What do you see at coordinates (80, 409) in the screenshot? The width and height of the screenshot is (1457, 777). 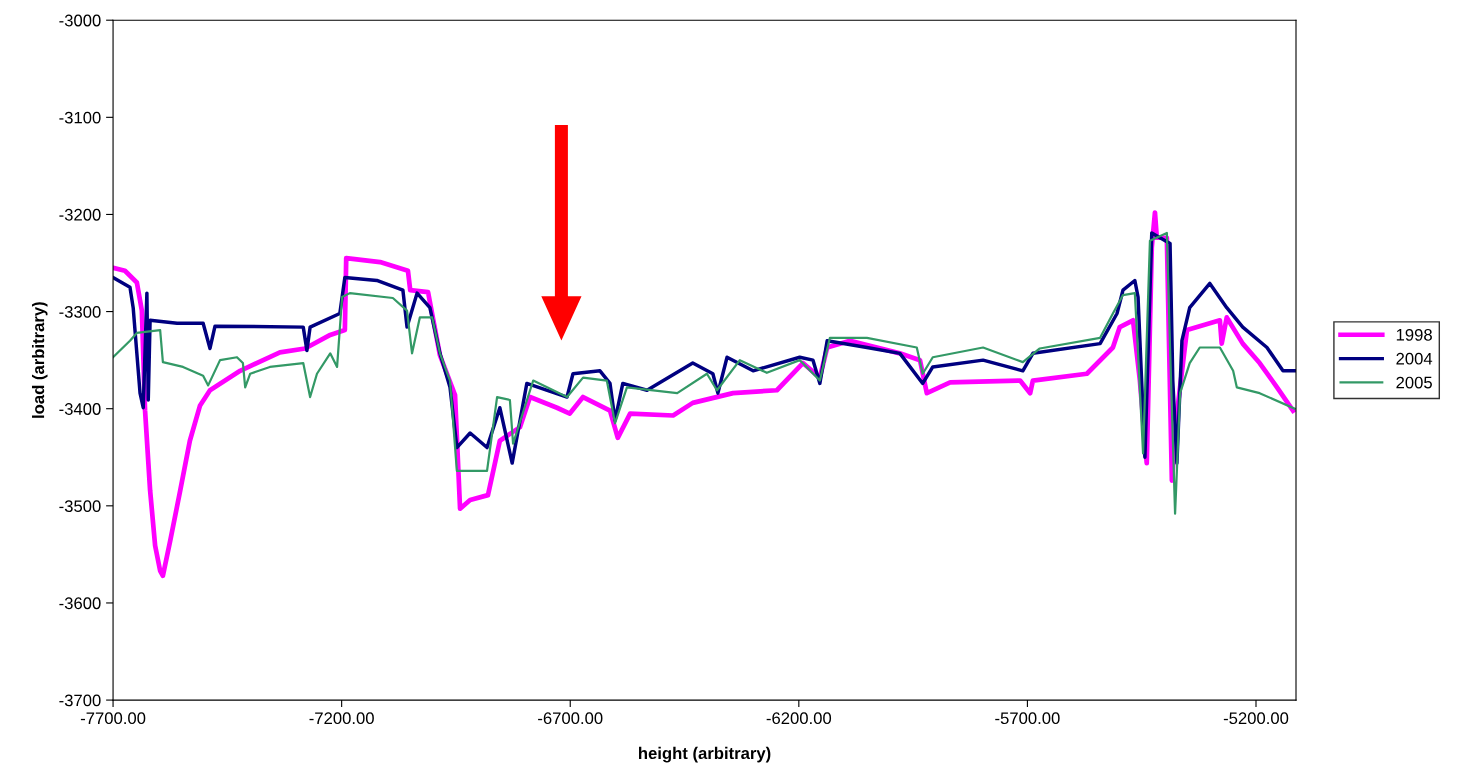 I see `y-tick-label: -3400` at bounding box center [80, 409].